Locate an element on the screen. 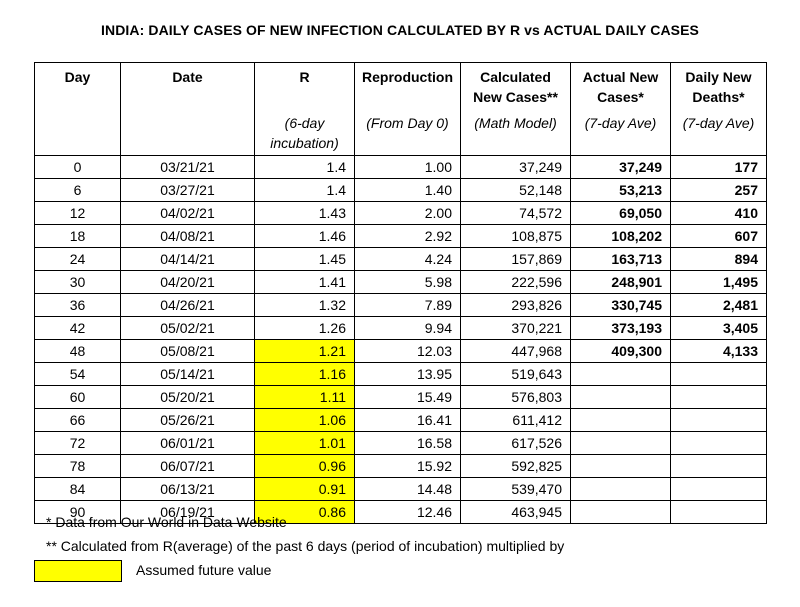 The image size is (800, 607). cell-date: 04/26/21 is located at coordinates (187, 305).